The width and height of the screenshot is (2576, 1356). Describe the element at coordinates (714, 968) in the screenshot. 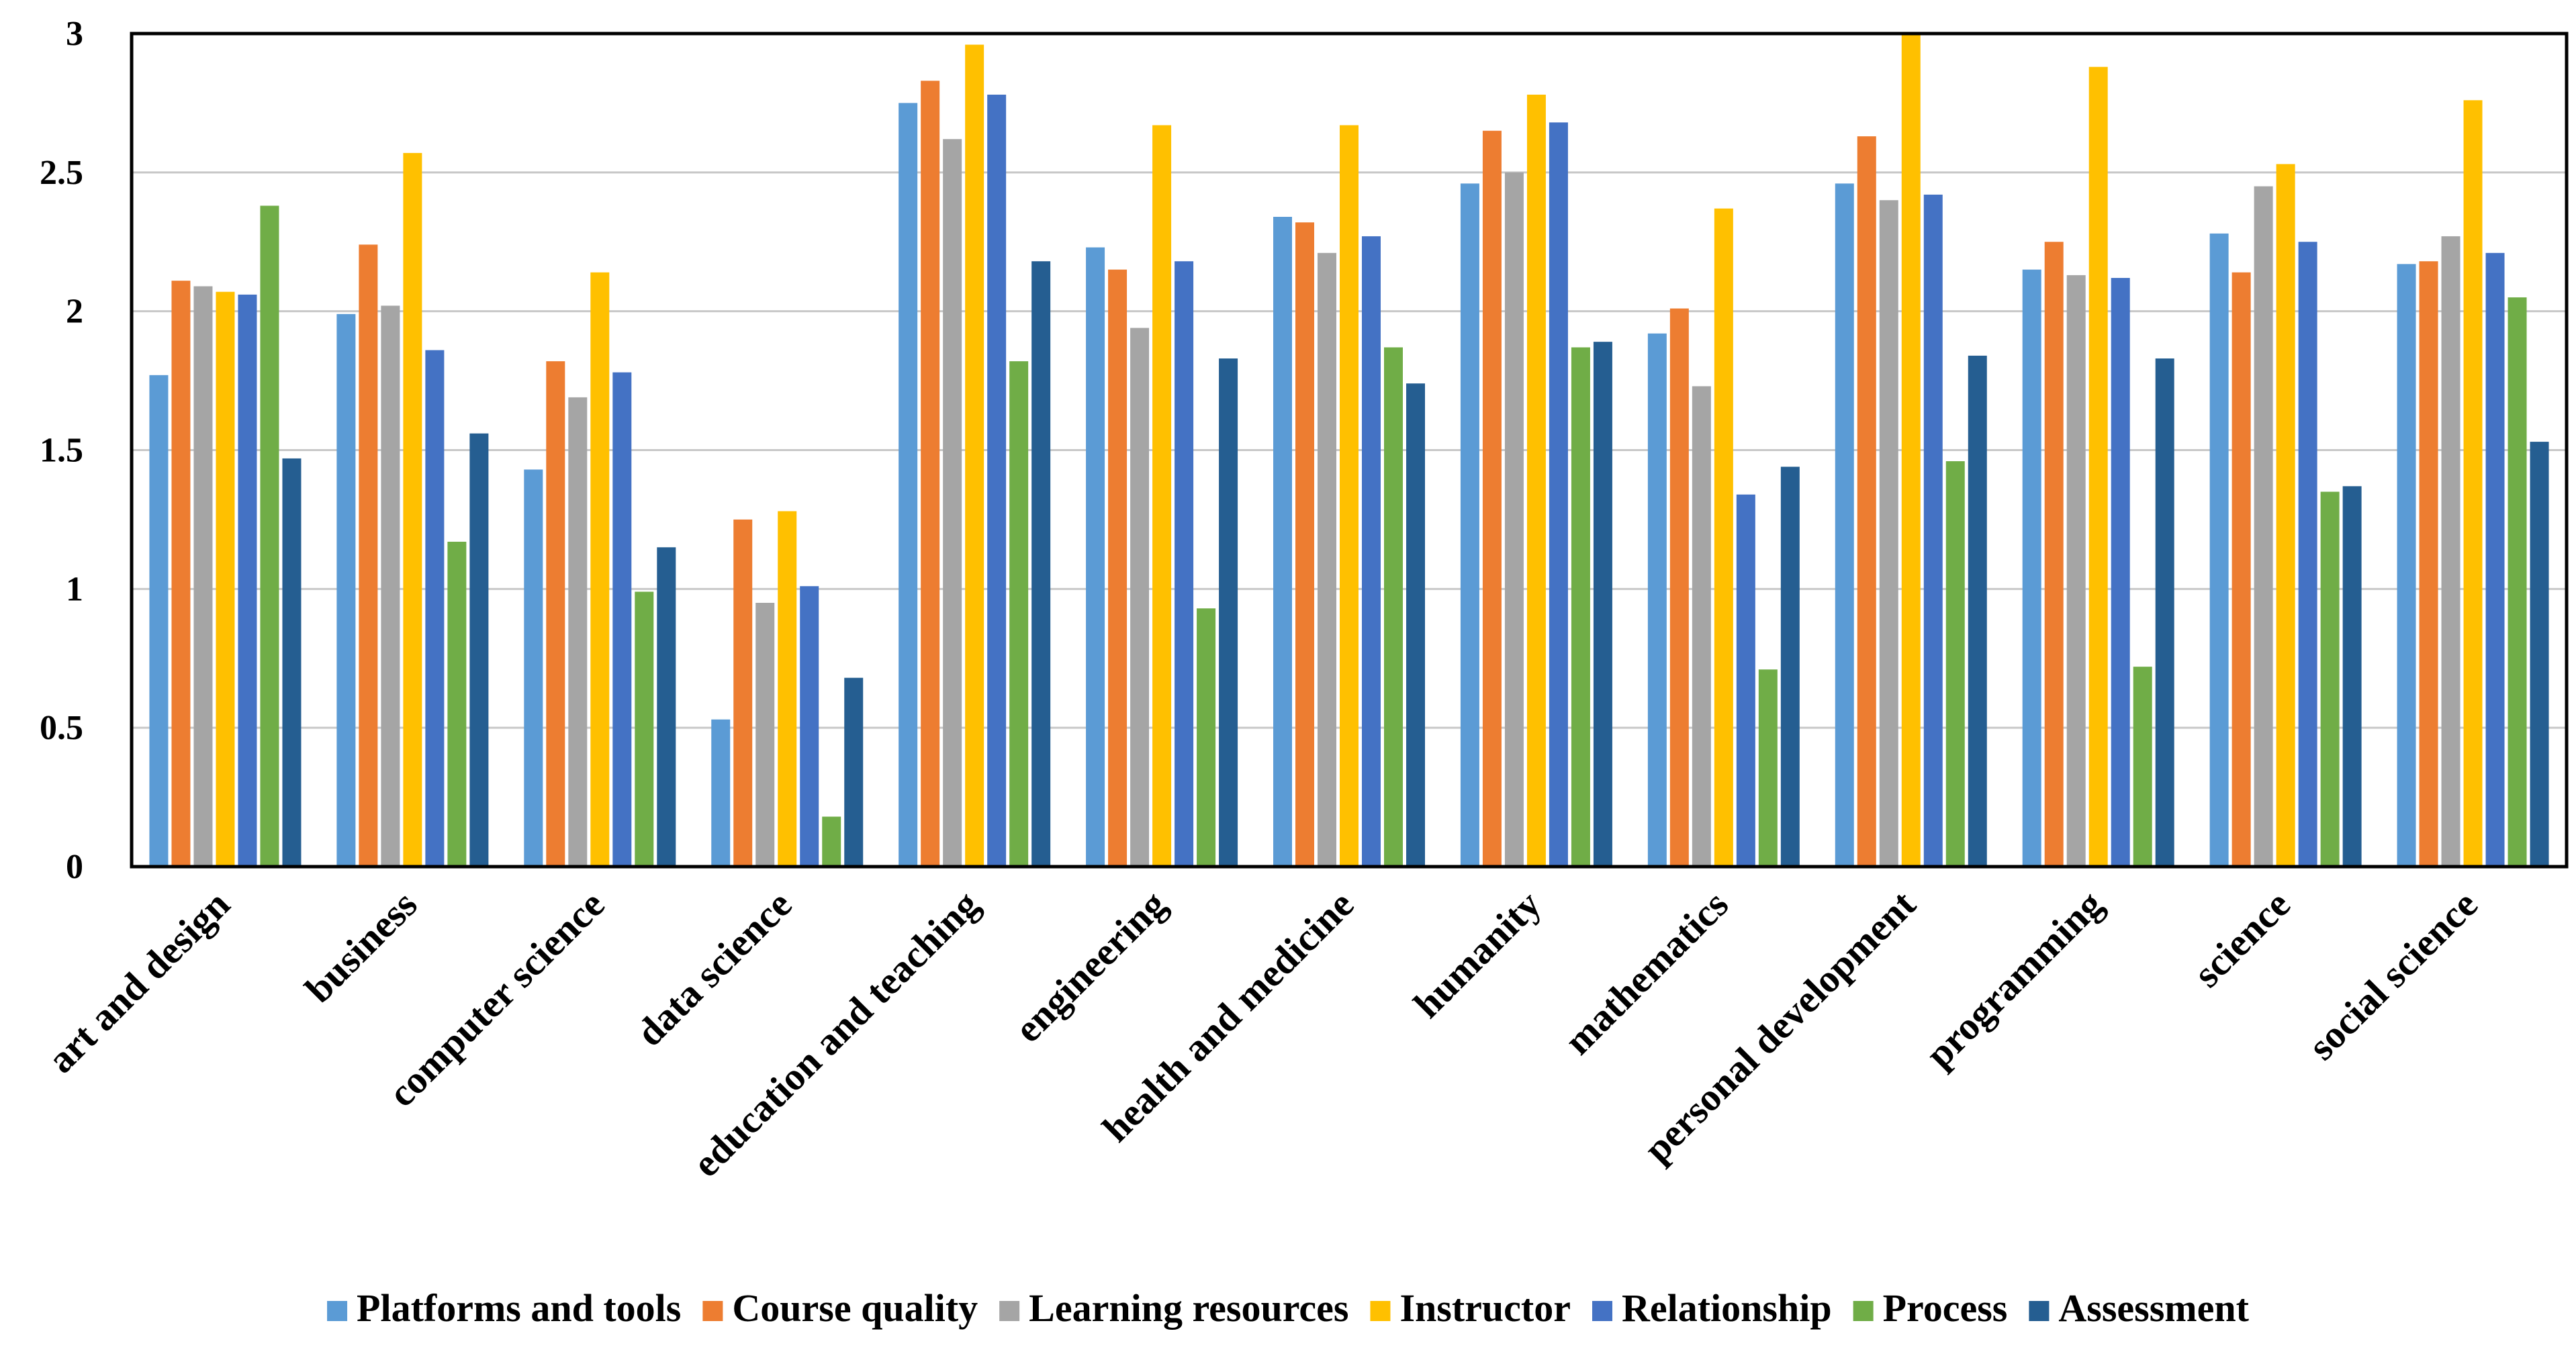

I see `x-category-label: data science` at that location.